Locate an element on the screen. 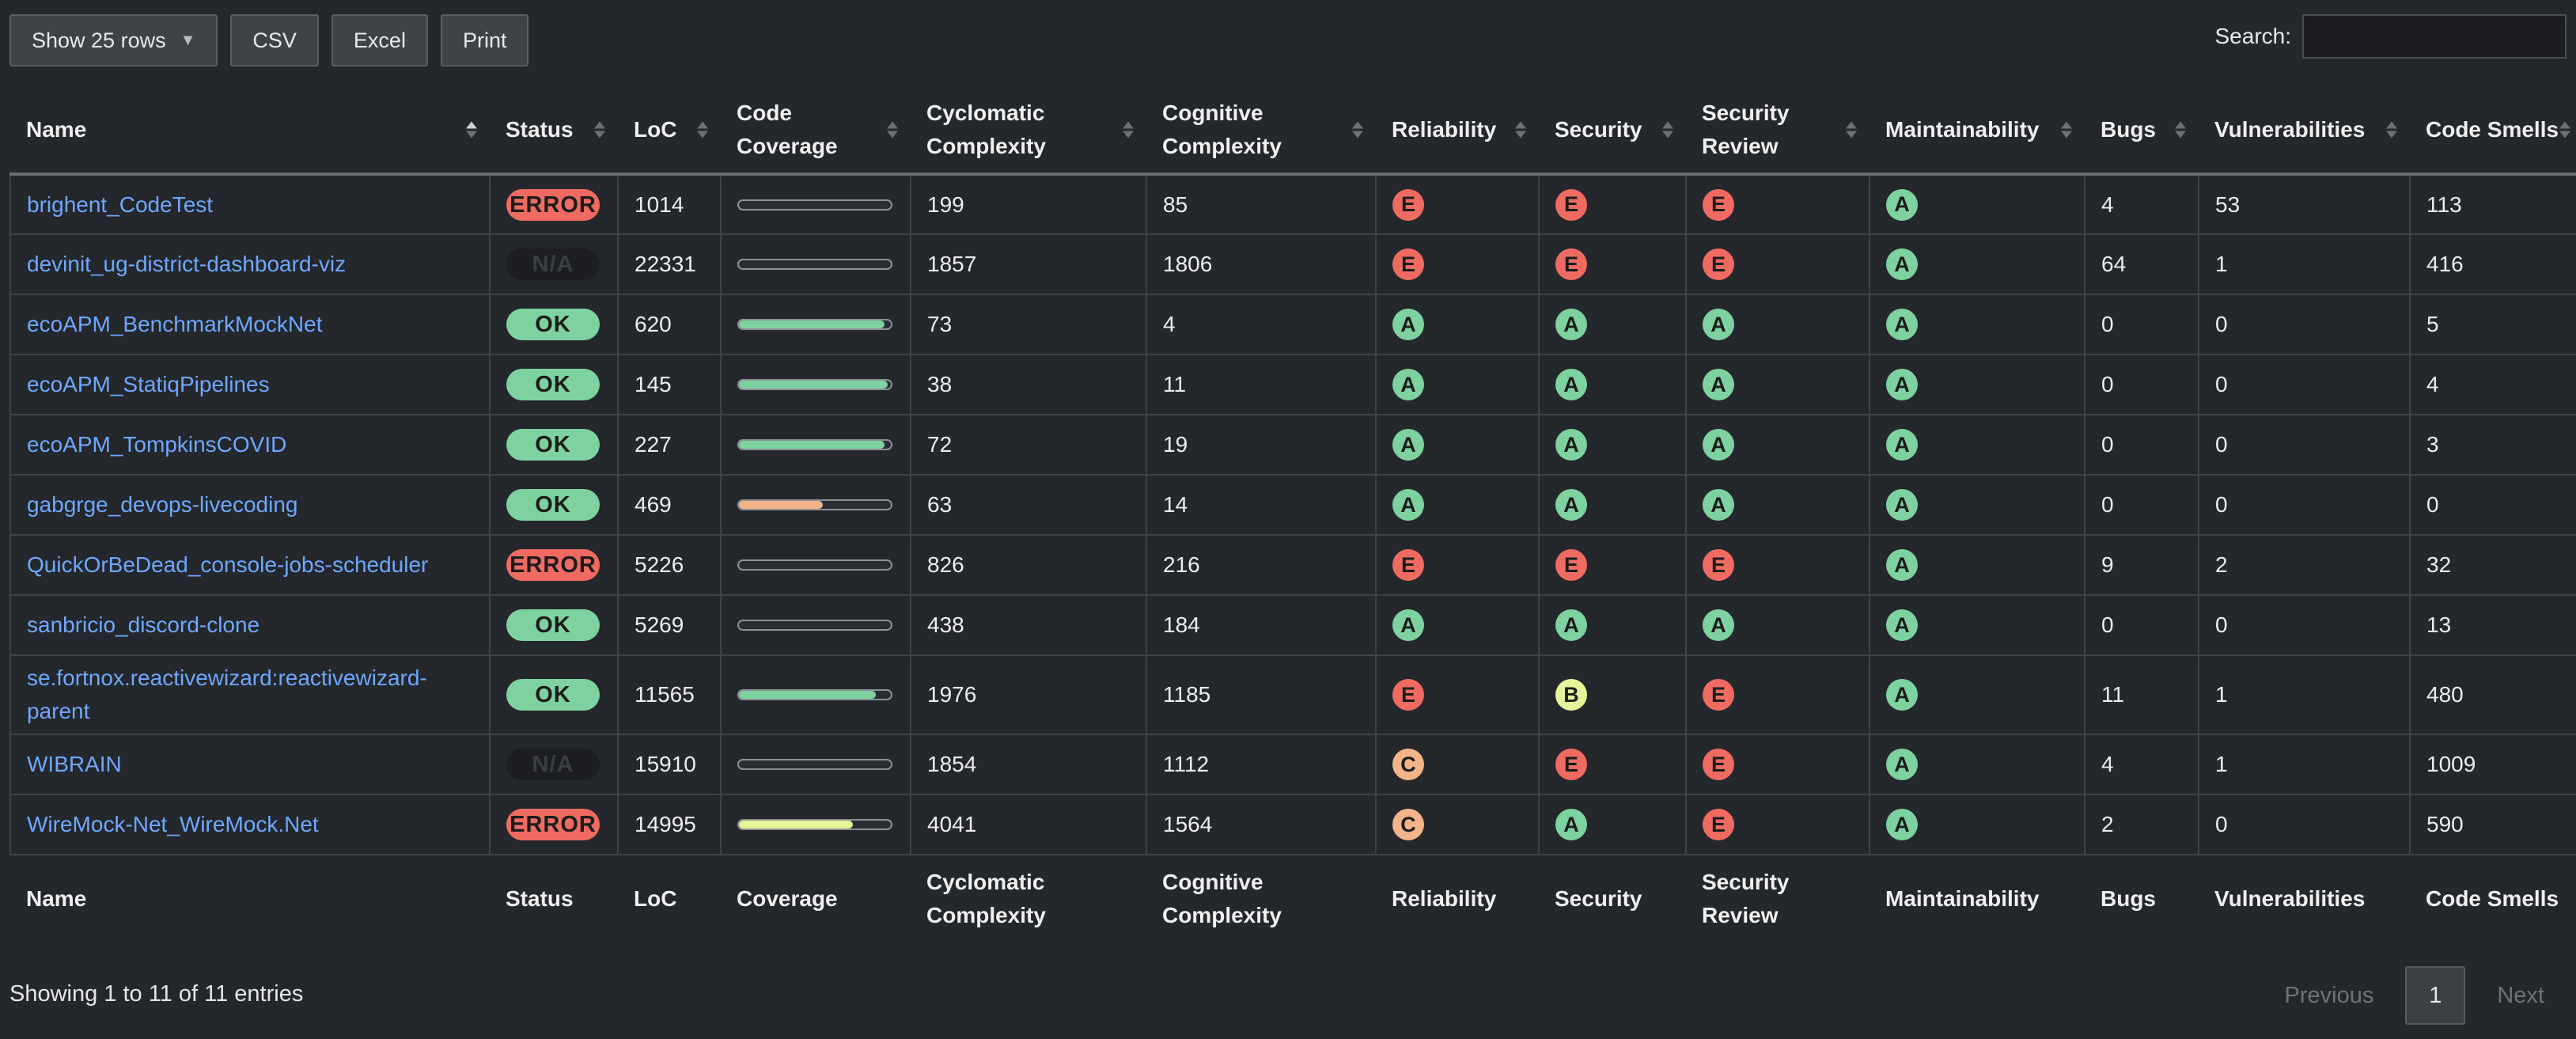  column-header-label: Name is located at coordinates (56, 129).